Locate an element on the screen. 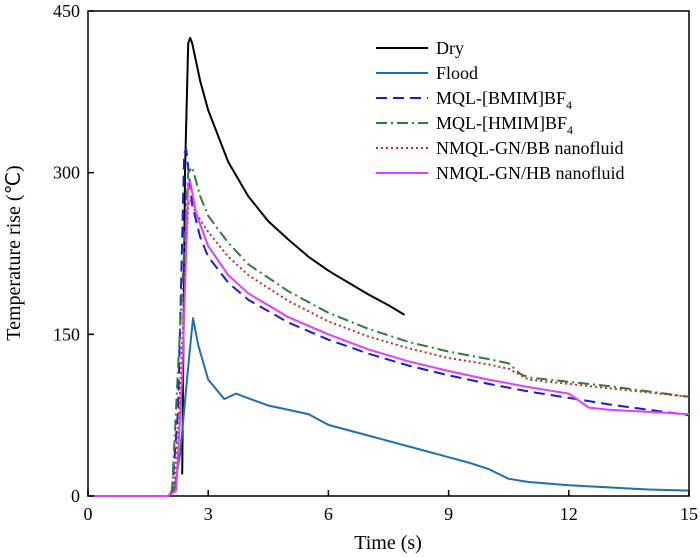  x-tick-label: 3 is located at coordinates (208, 514).